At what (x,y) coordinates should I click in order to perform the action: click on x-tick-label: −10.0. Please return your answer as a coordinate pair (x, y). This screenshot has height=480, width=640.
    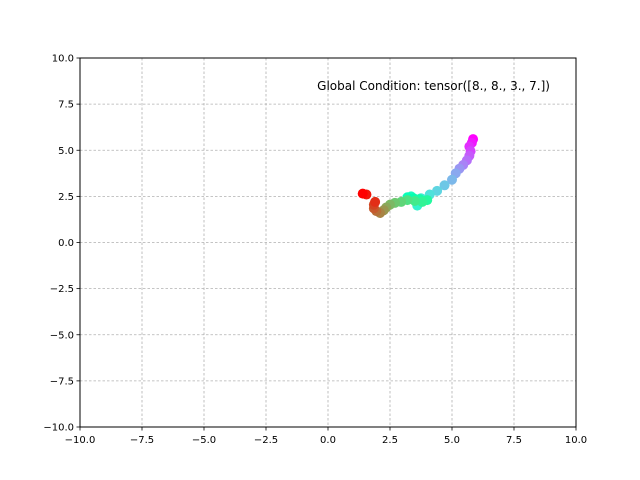
    Looking at the image, I should click on (80, 440).